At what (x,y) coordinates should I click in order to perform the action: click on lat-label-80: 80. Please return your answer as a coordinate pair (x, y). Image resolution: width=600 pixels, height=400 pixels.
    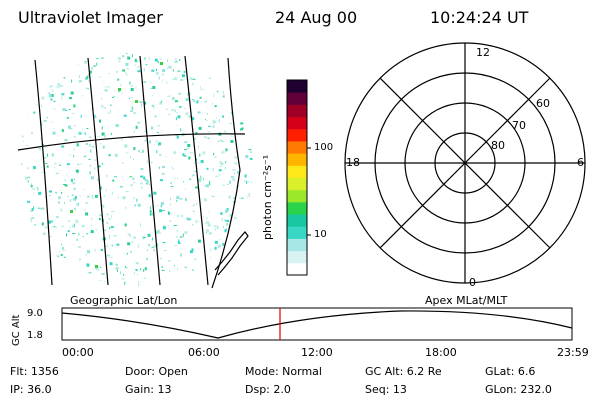
    Looking at the image, I should click on (498, 145).